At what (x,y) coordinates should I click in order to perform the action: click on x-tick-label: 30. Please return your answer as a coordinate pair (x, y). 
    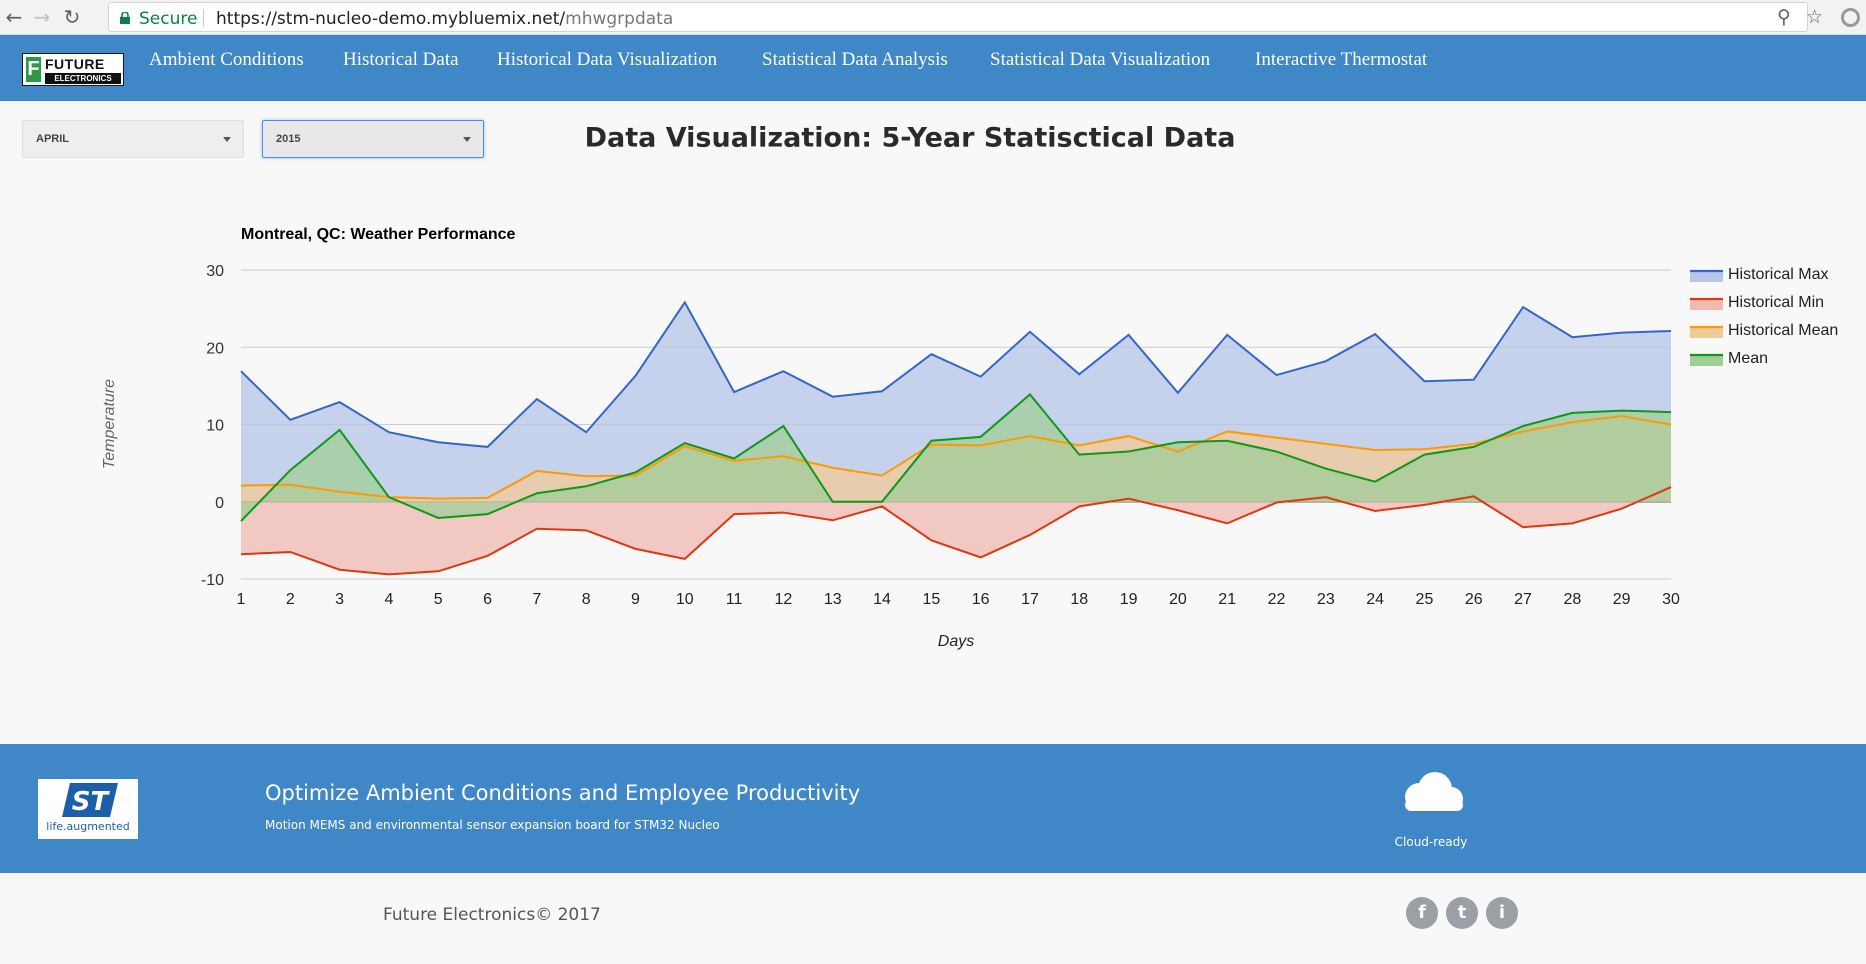
    Looking at the image, I should click on (1671, 599).